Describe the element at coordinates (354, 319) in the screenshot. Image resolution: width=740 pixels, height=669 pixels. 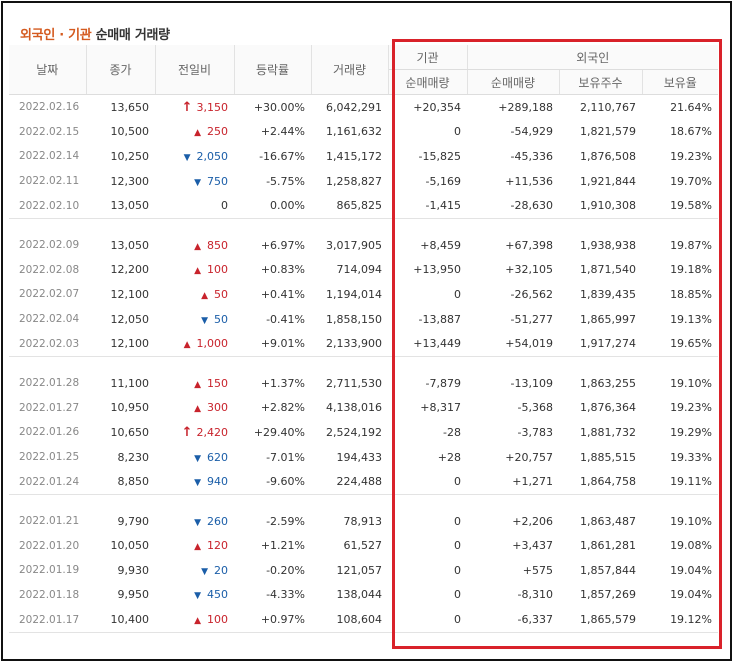
I see `volume-cell: 1,858,150` at that location.